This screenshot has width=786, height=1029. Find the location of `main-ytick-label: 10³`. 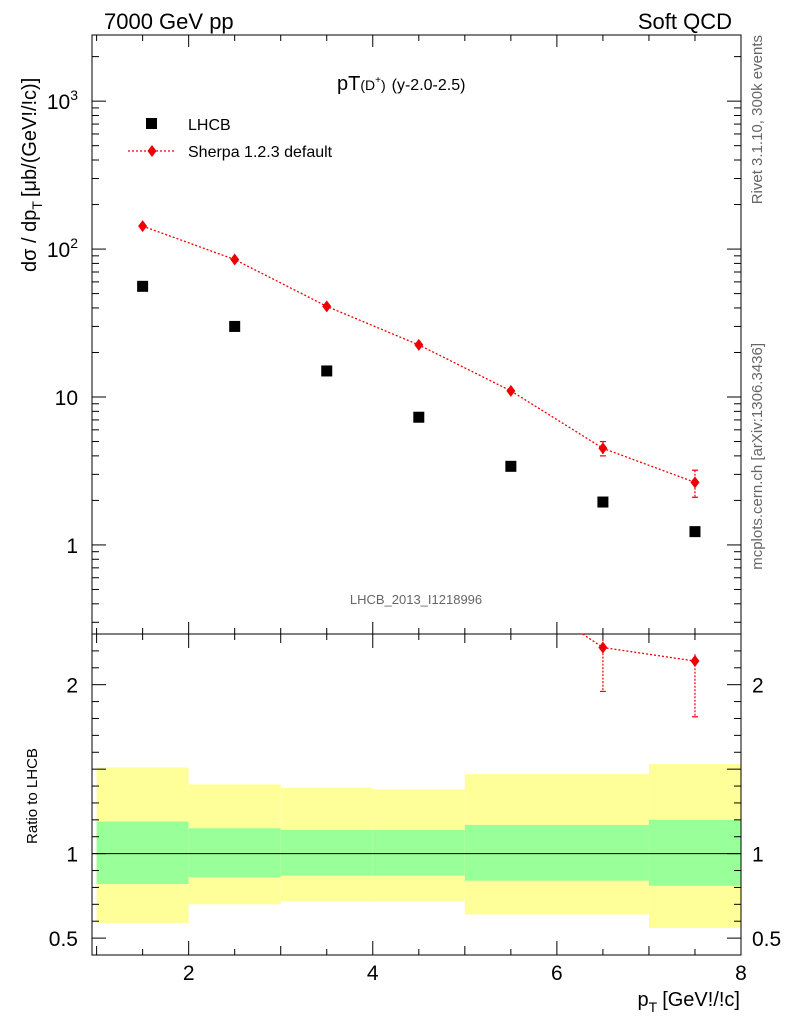

main-ytick-label: 10³ is located at coordinates (62, 100).